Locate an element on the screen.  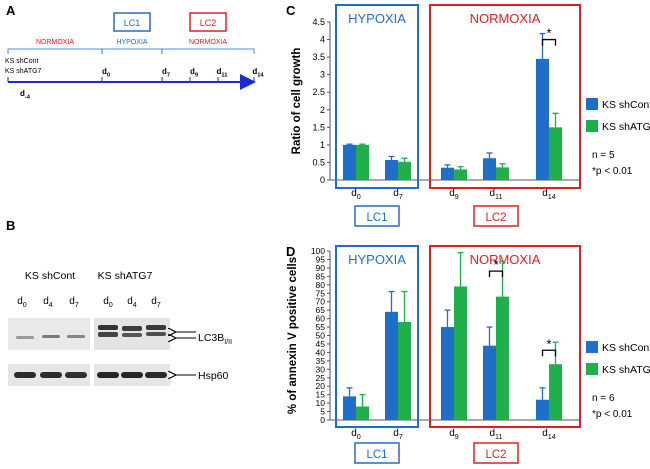
lc3-label: LC3BI/II is located at coordinates (215, 339).